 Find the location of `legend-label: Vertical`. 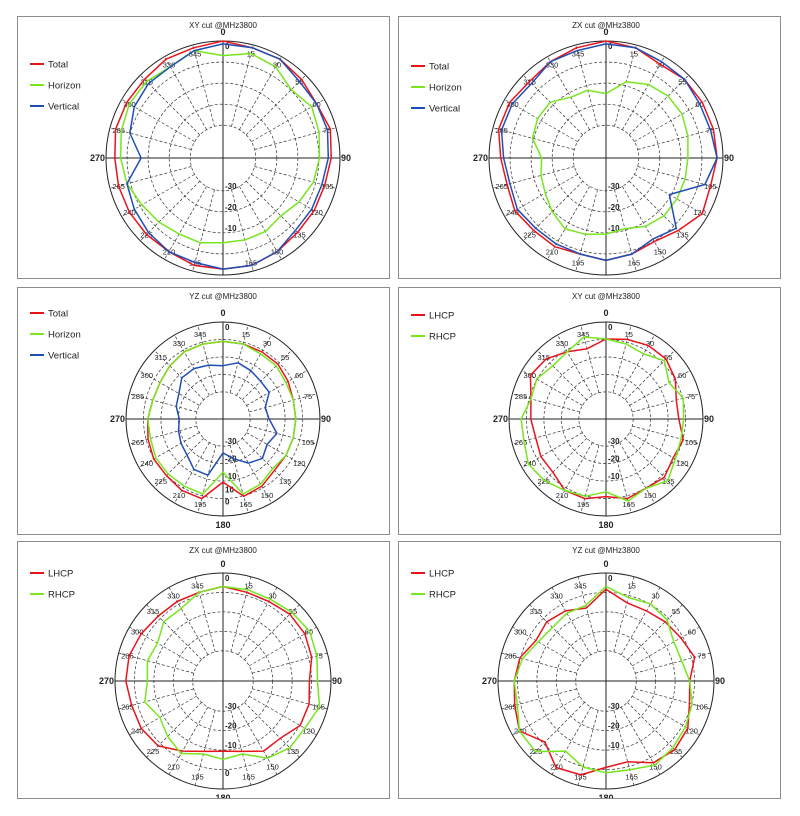

legend-label: Vertical is located at coordinates (444, 109).